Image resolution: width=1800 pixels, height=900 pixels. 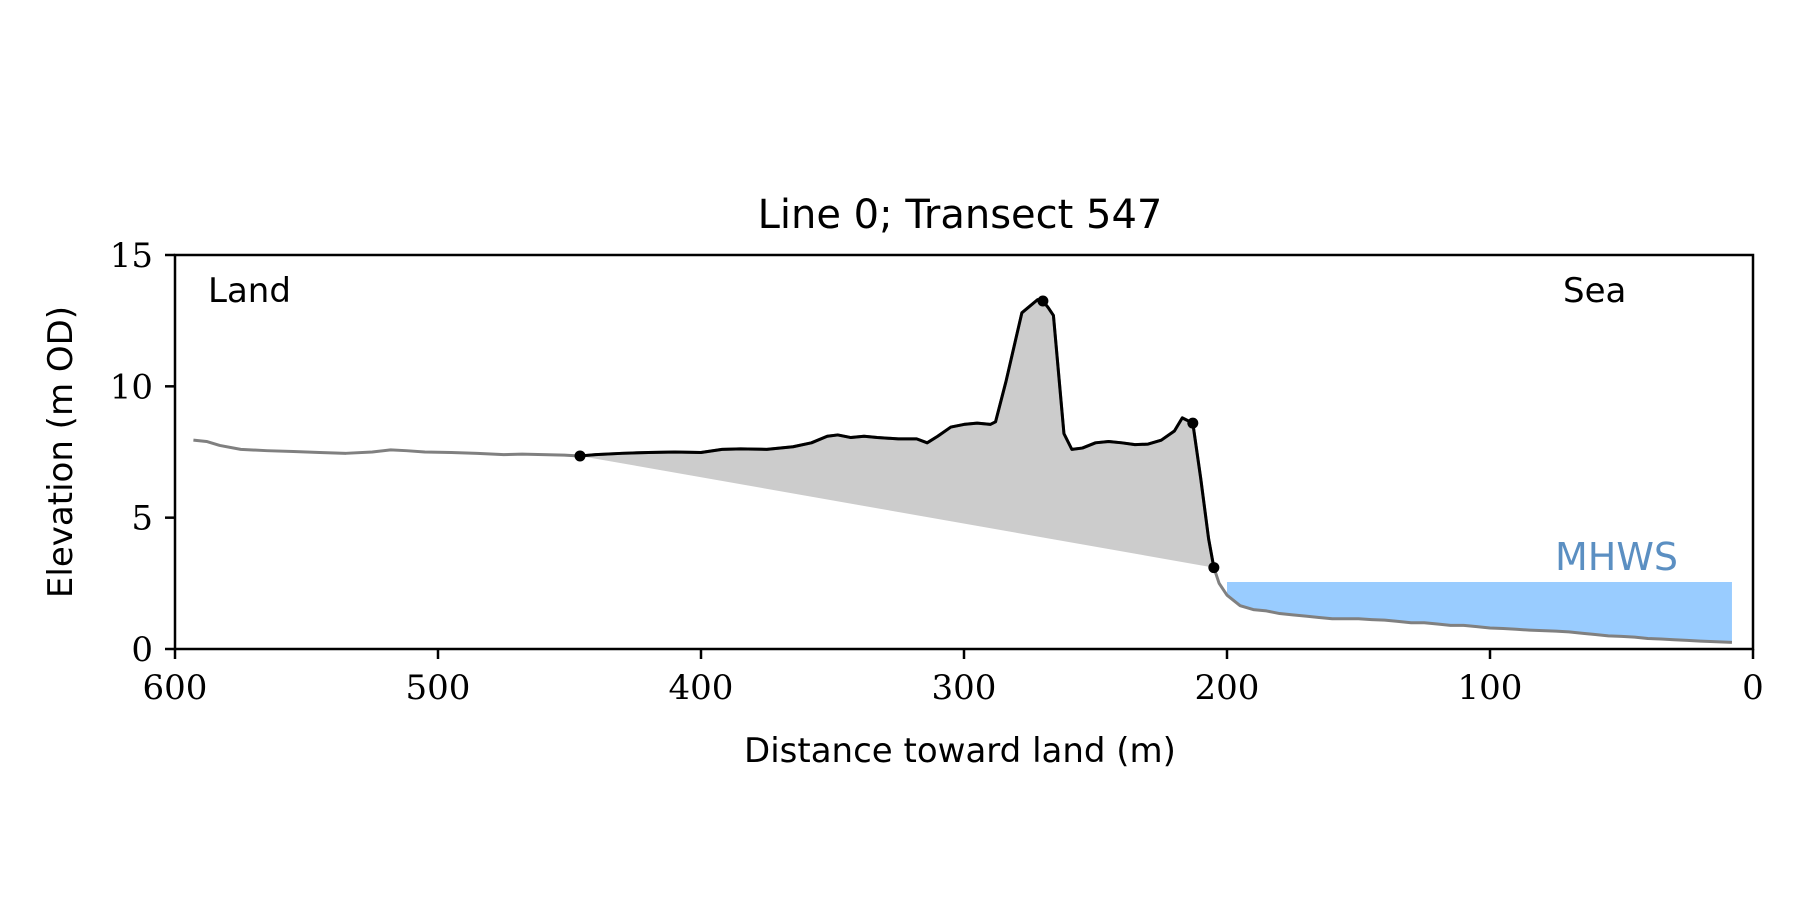 What do you see at coordinates (131, 387) in the screenshot?
I see `y-tick-label: 10` at bounding box center [131, 387].